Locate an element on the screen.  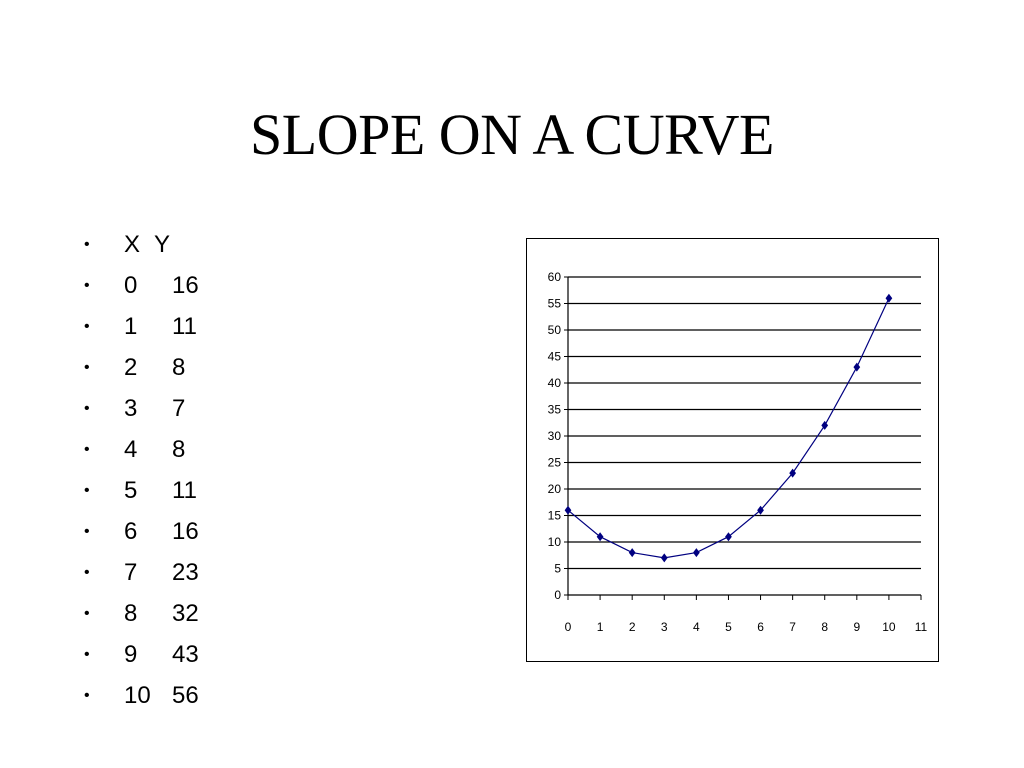
y-header: Y is located at coordinates (162, 244).